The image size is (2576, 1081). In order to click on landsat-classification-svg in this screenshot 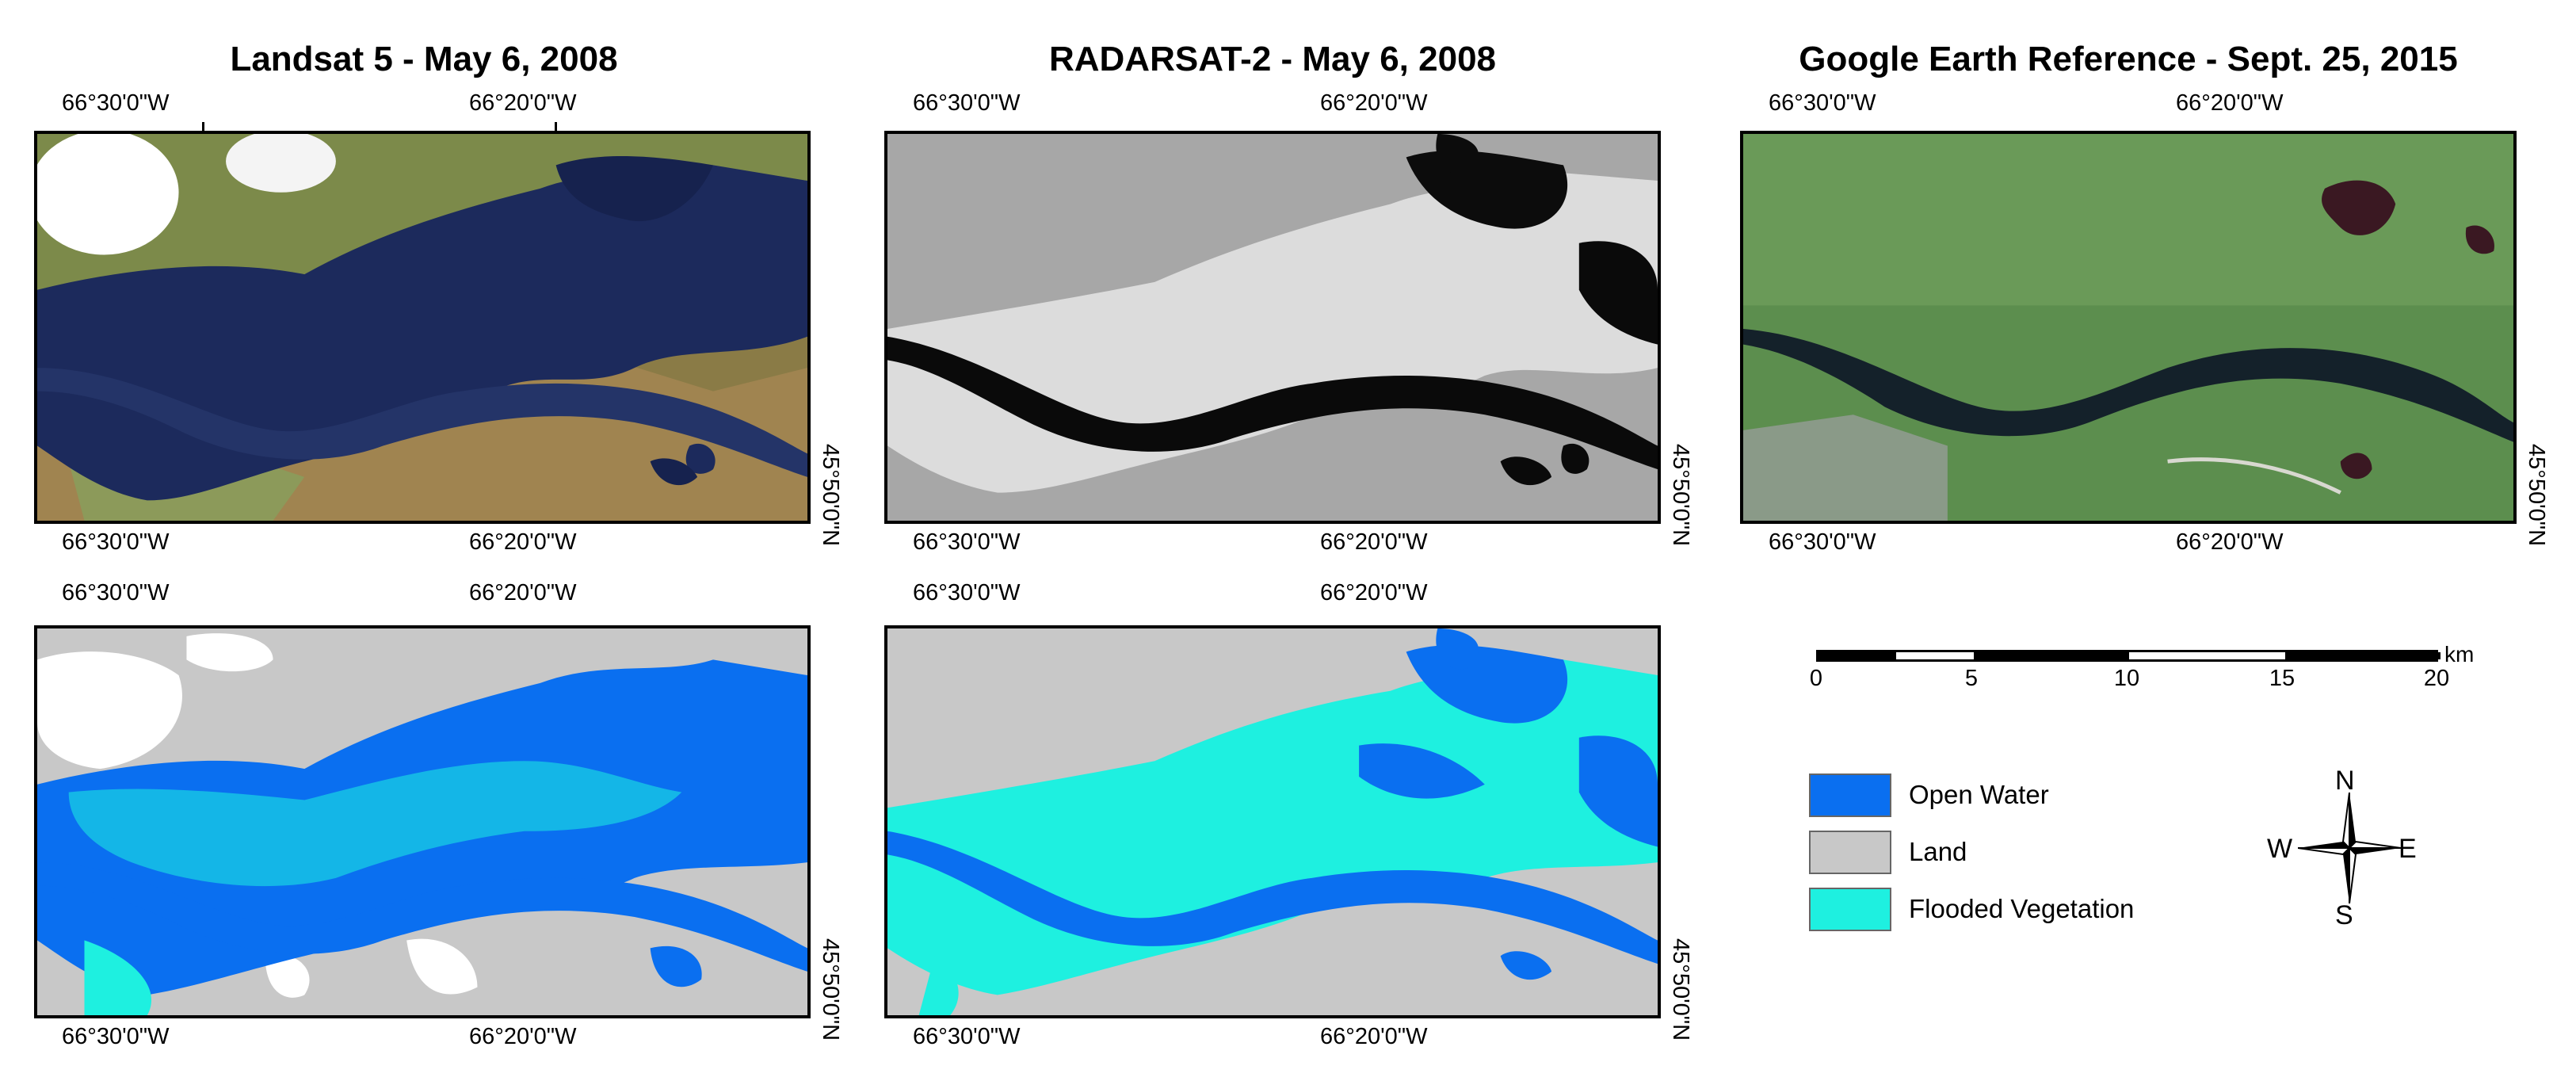, I will do `click(422, 821)`.